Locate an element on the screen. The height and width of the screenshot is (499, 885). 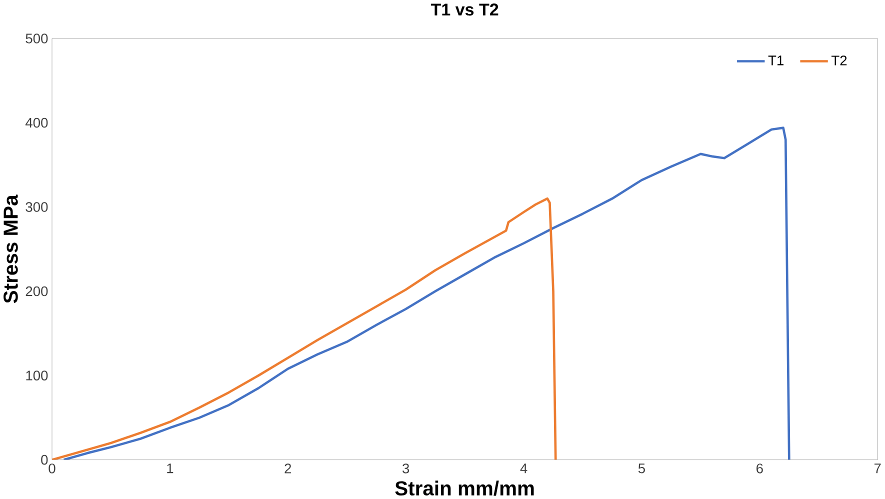
y-tick-label: 200 is located at coordinates (37, 291).